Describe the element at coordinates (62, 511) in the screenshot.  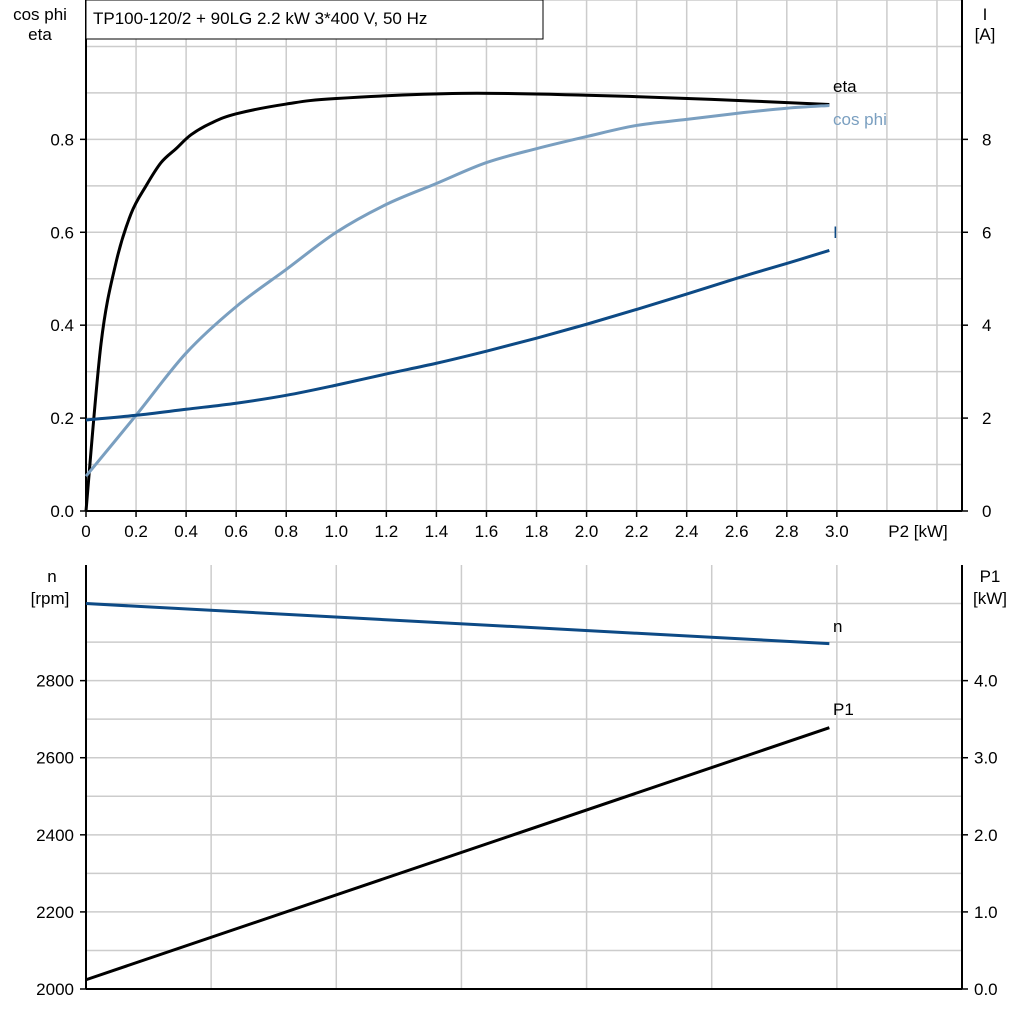
I see `y-left-tick-label: 0.0` at that location.